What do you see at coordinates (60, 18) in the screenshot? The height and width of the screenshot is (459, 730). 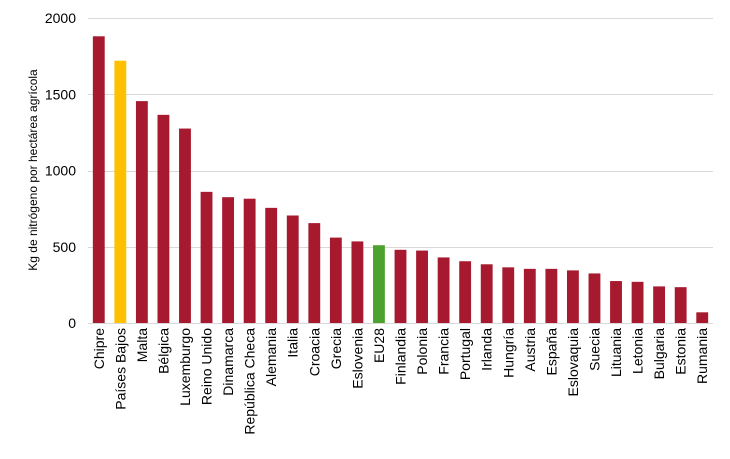 I see `y-tick-label: 2000` at bounding box center [60, 18].